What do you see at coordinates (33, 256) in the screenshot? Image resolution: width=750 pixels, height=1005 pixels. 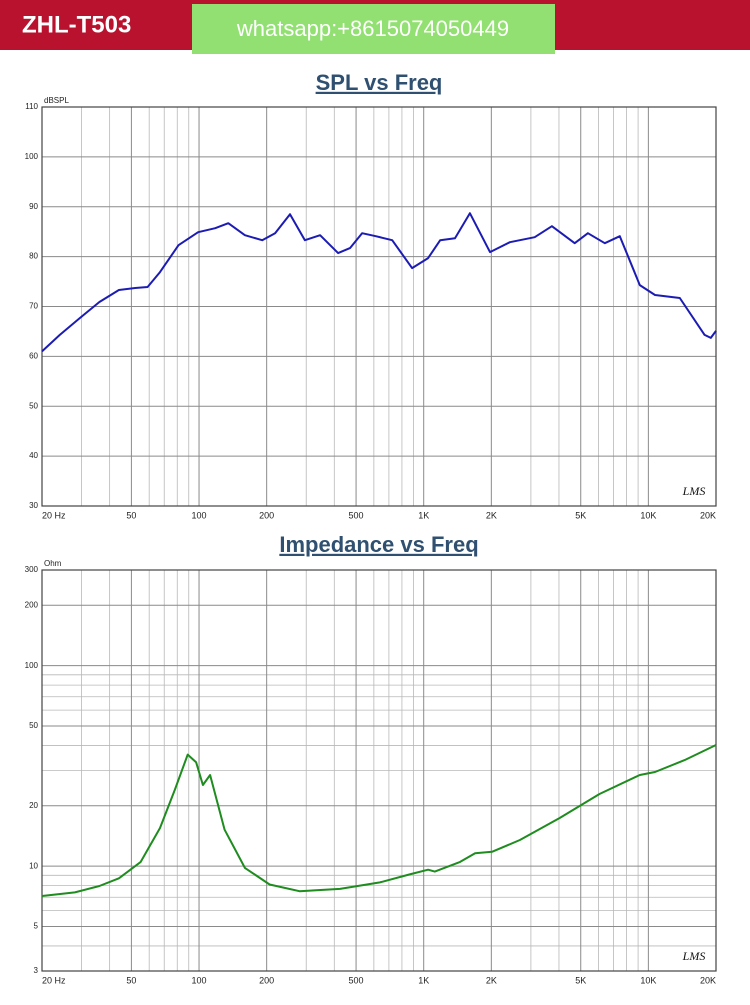 I see `y-tick-label: 80` at bounding box center [33, 256].